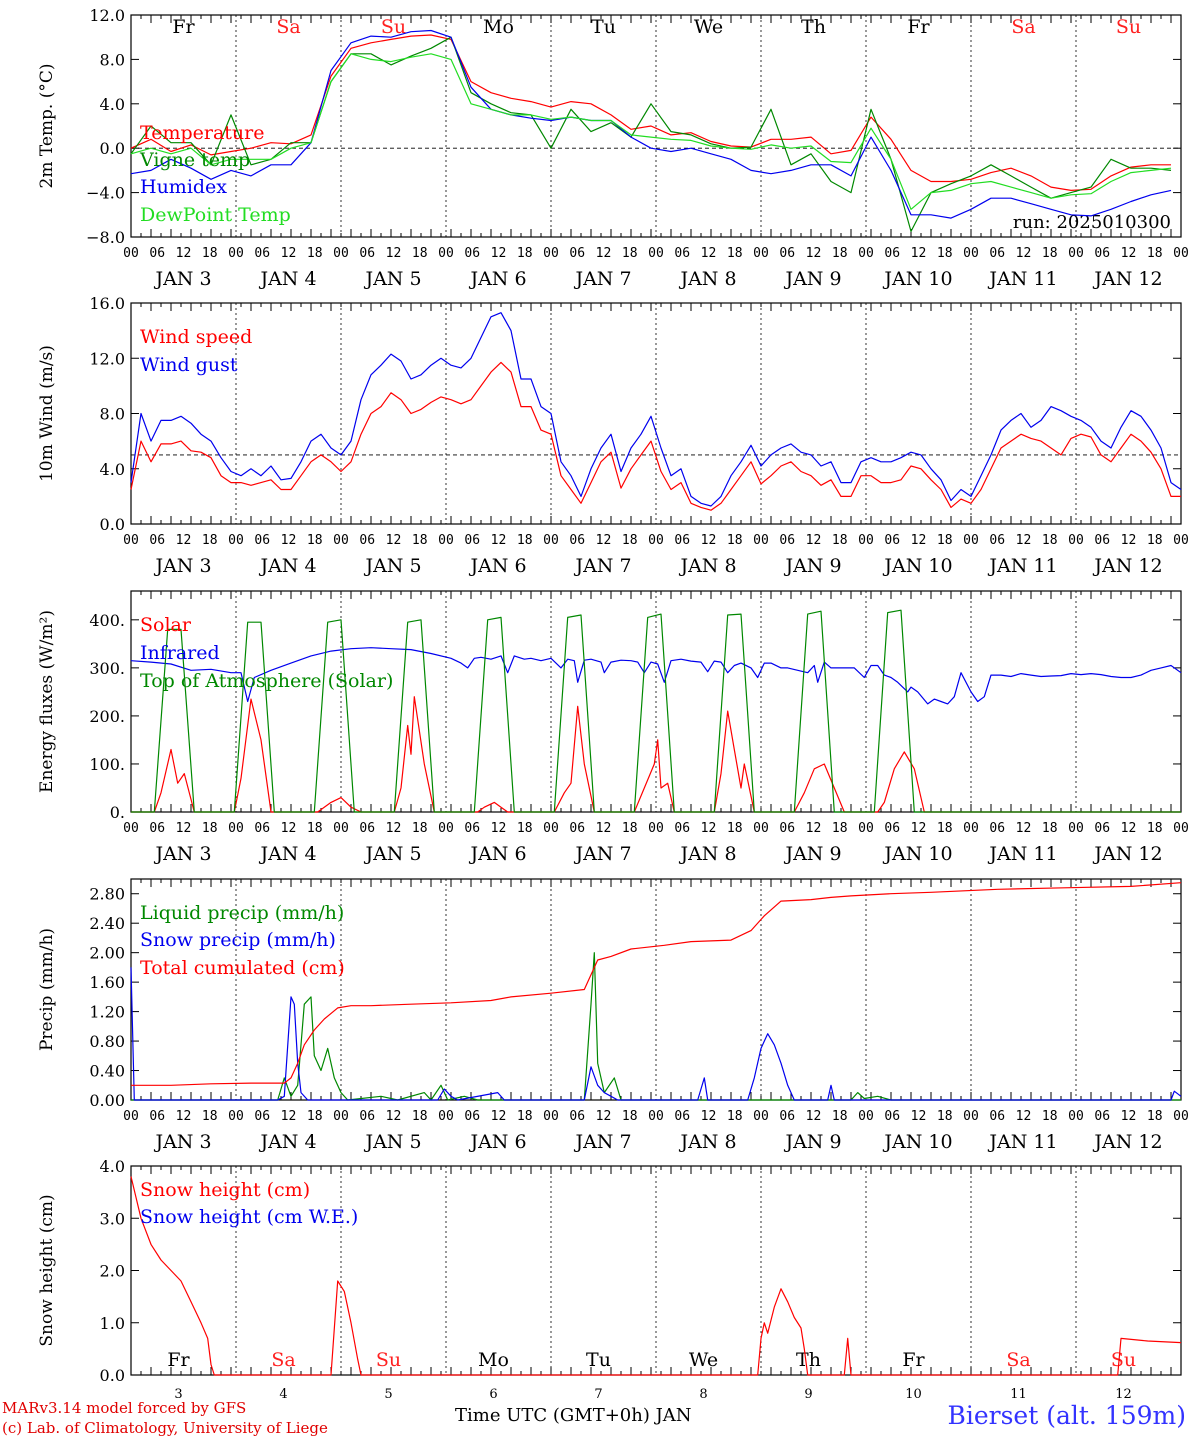 This screenshot has width=1194, height=1440. I want to click on legend-entry: Top of Atmosphere (Solar), so click(266, 681).